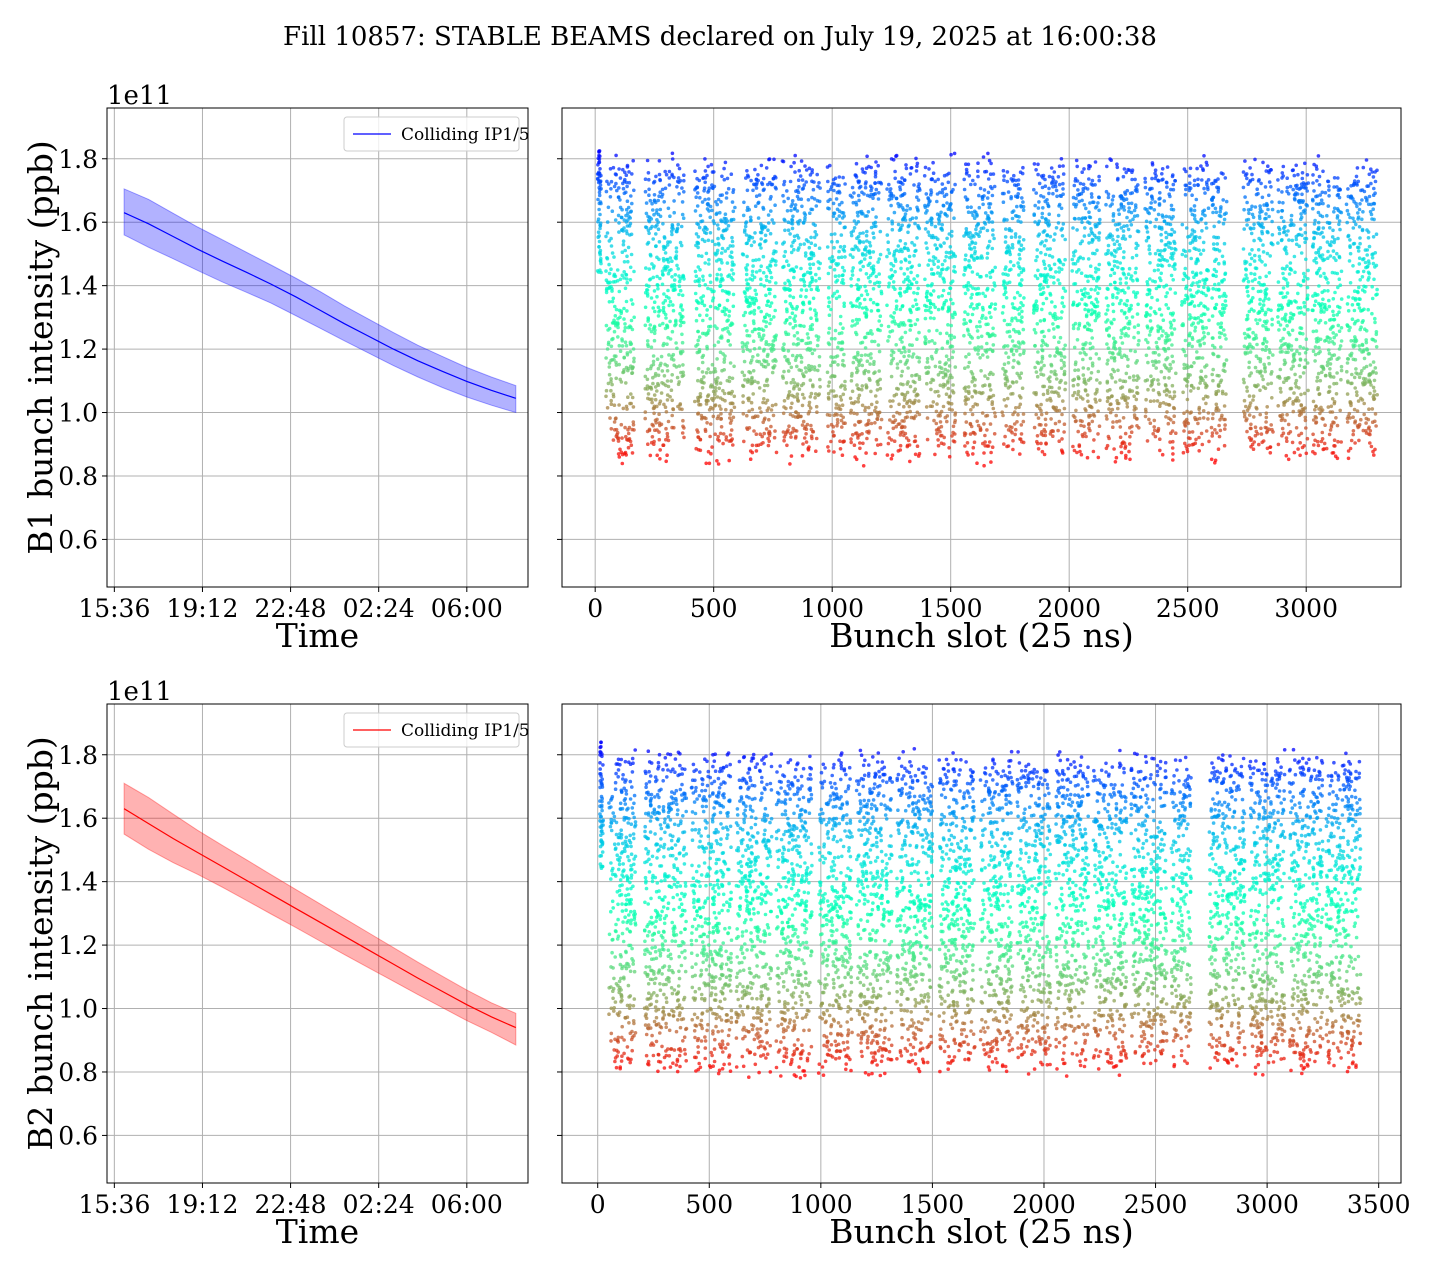  Describe the element at coordinates (202, 608) in the screenshot. I see `x-tick-label: 19:12` at that location.